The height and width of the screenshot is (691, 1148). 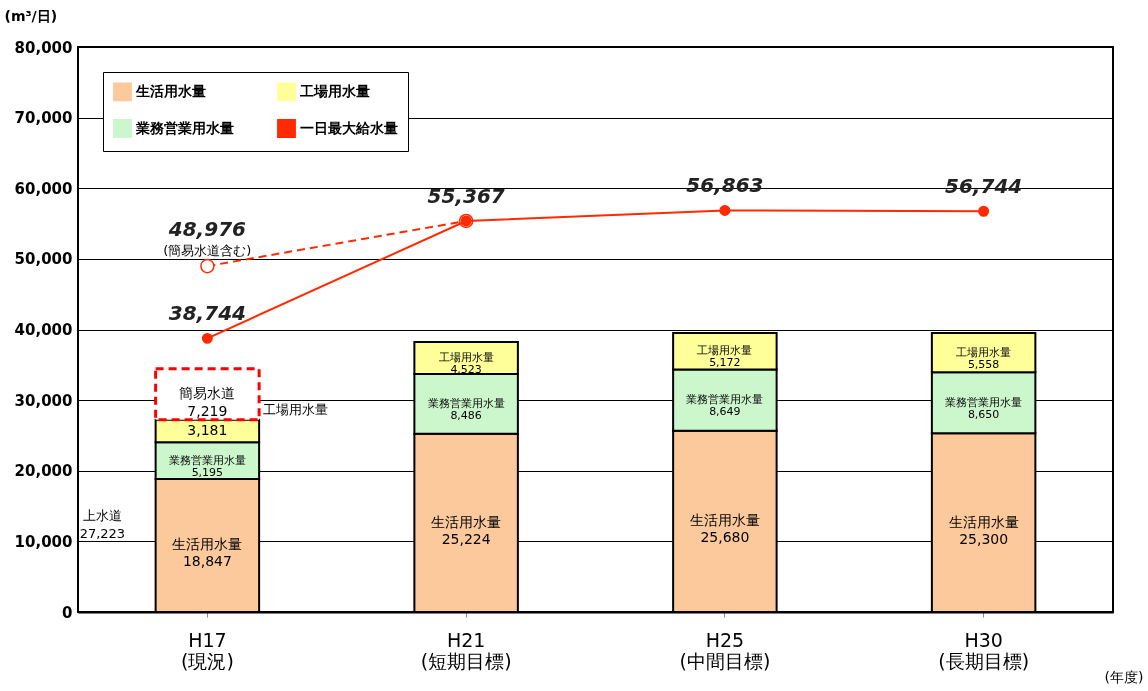 I want to click on x-tick-label: H21 (短期目標), so click(x=466, y=650).